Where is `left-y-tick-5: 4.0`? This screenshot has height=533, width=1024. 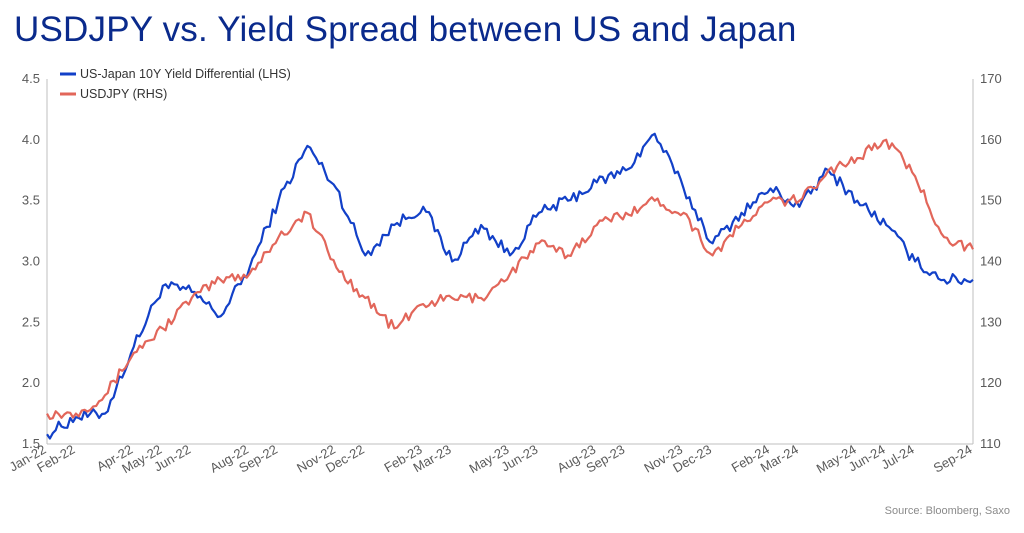 left-y-tick-5: 4.0 is located at coordinates (31, 139).